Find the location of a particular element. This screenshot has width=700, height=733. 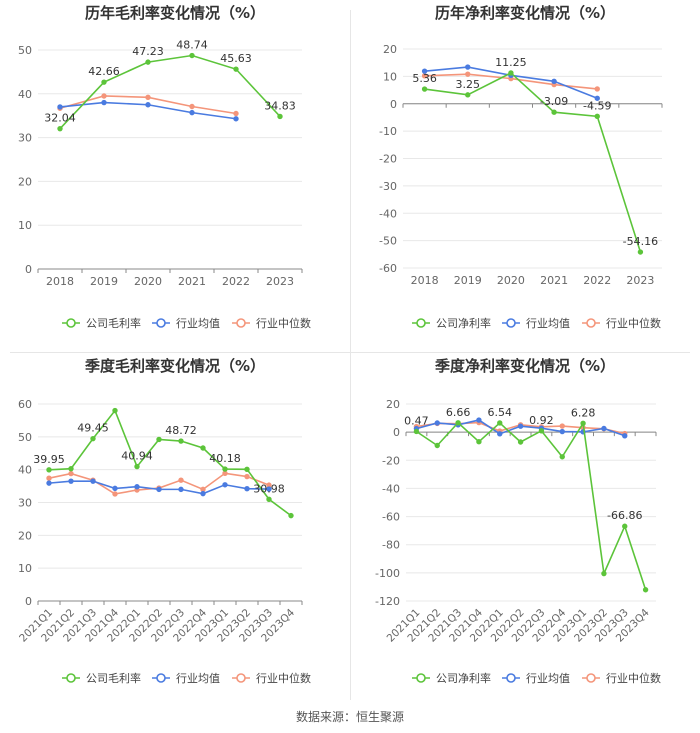

x-tick-label: 2021 is located at coordinates (192, 281).